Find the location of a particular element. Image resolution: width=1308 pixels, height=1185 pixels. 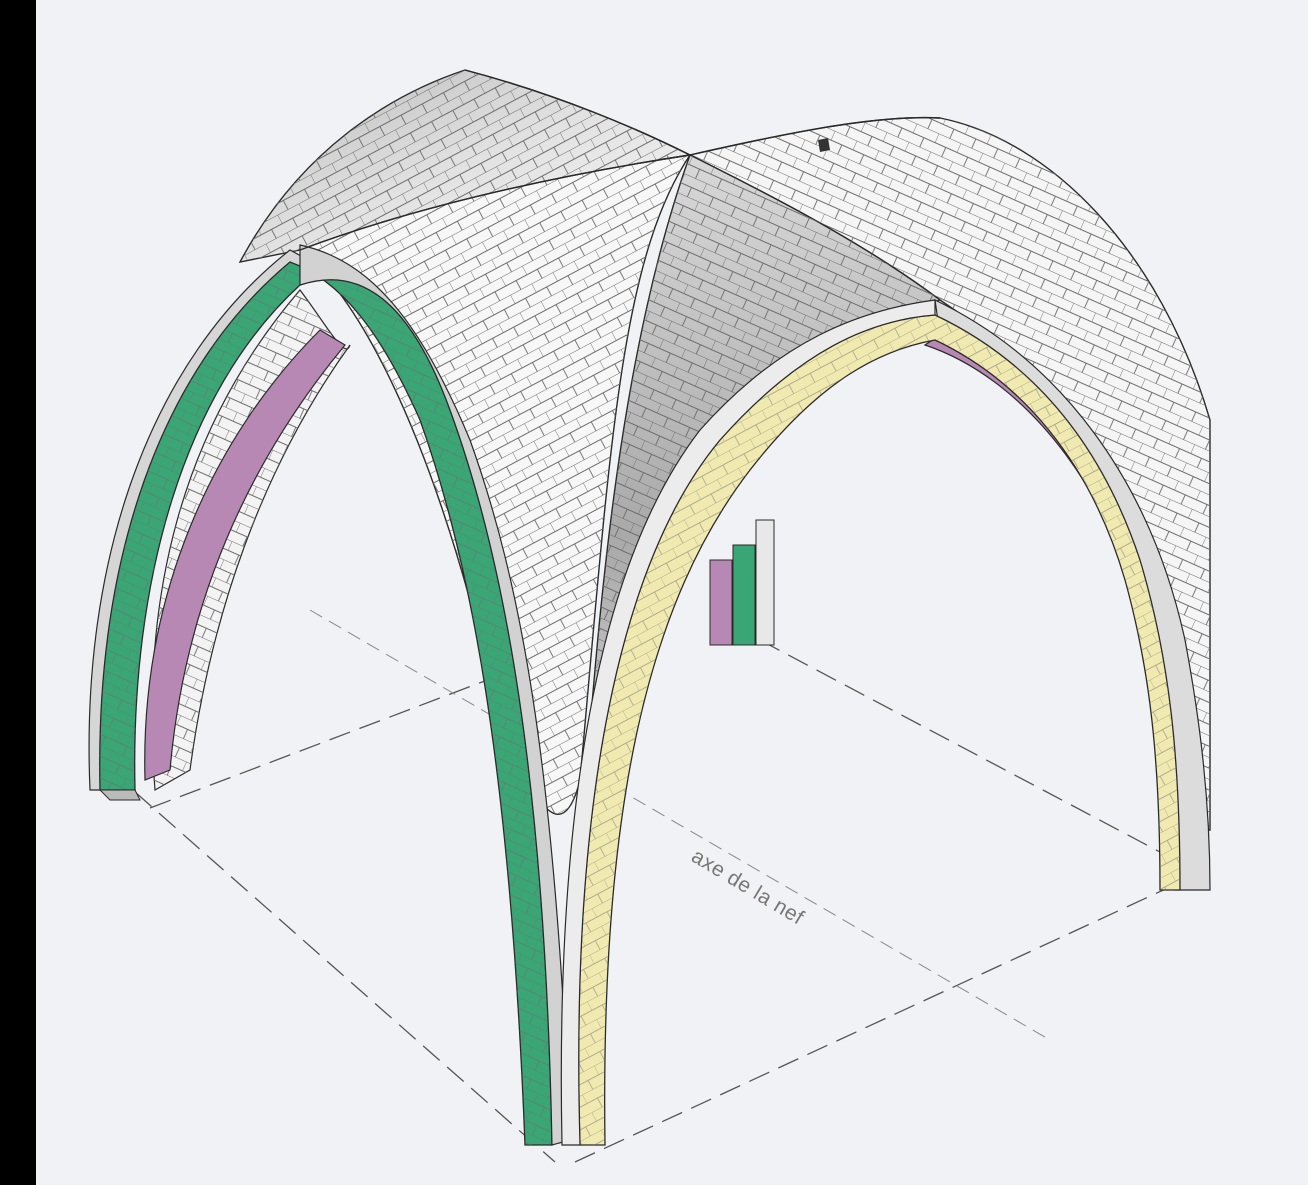

plan-line-back-left is located at coordinates (345, 734).